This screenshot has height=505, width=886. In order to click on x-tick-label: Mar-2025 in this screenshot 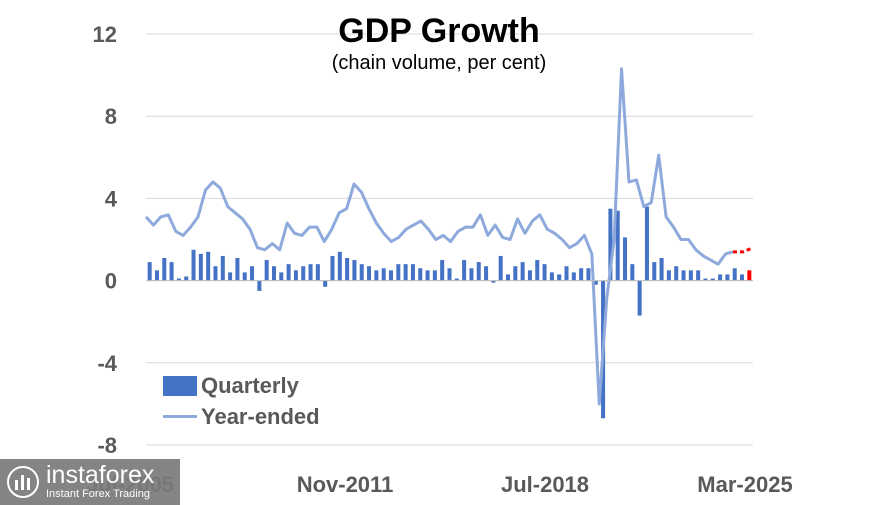, I will do `click(744, 484)`.